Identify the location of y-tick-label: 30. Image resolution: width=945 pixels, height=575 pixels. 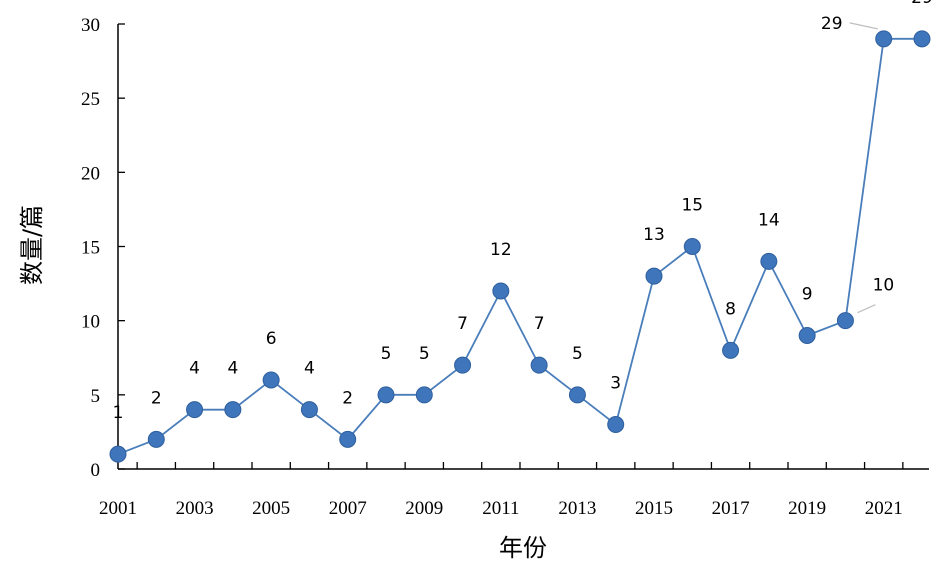
(90, 25).